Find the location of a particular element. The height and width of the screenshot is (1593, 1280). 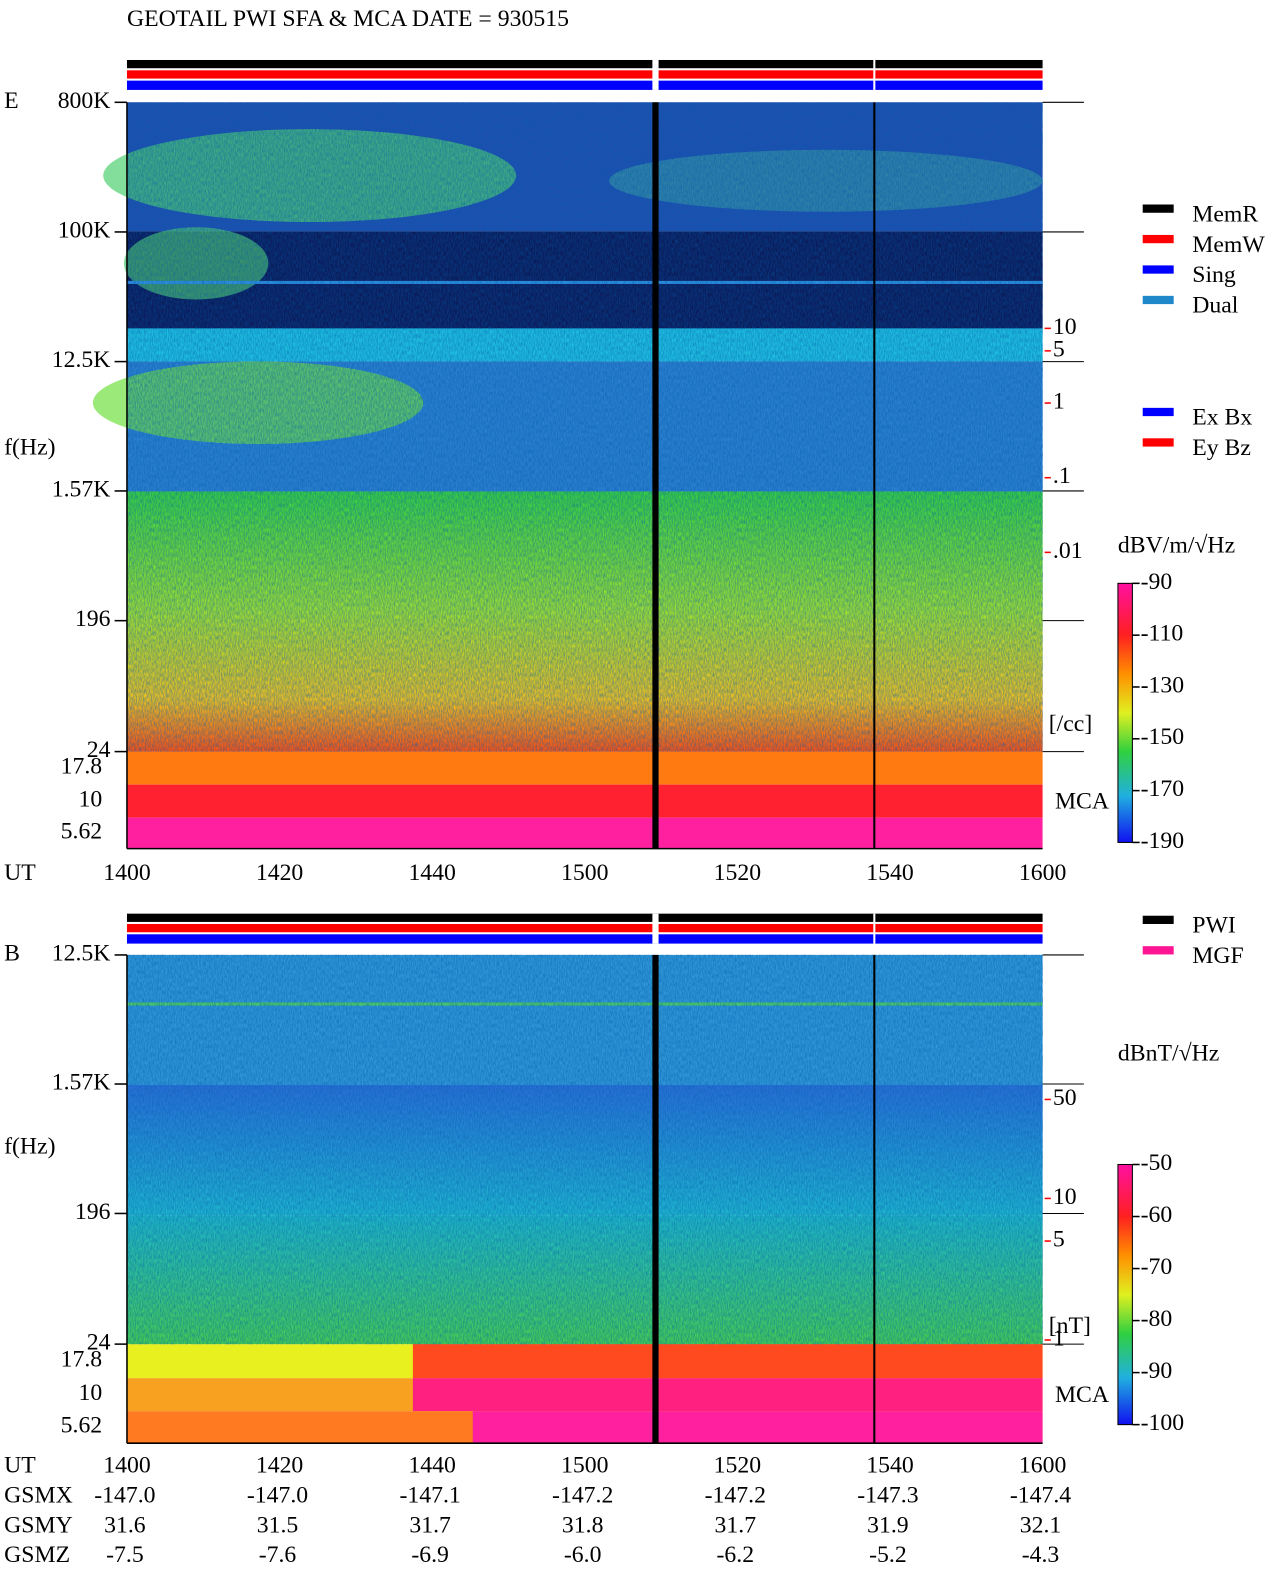

colorbar-tick-label: -60 is located at coordinates (1157, 1215).